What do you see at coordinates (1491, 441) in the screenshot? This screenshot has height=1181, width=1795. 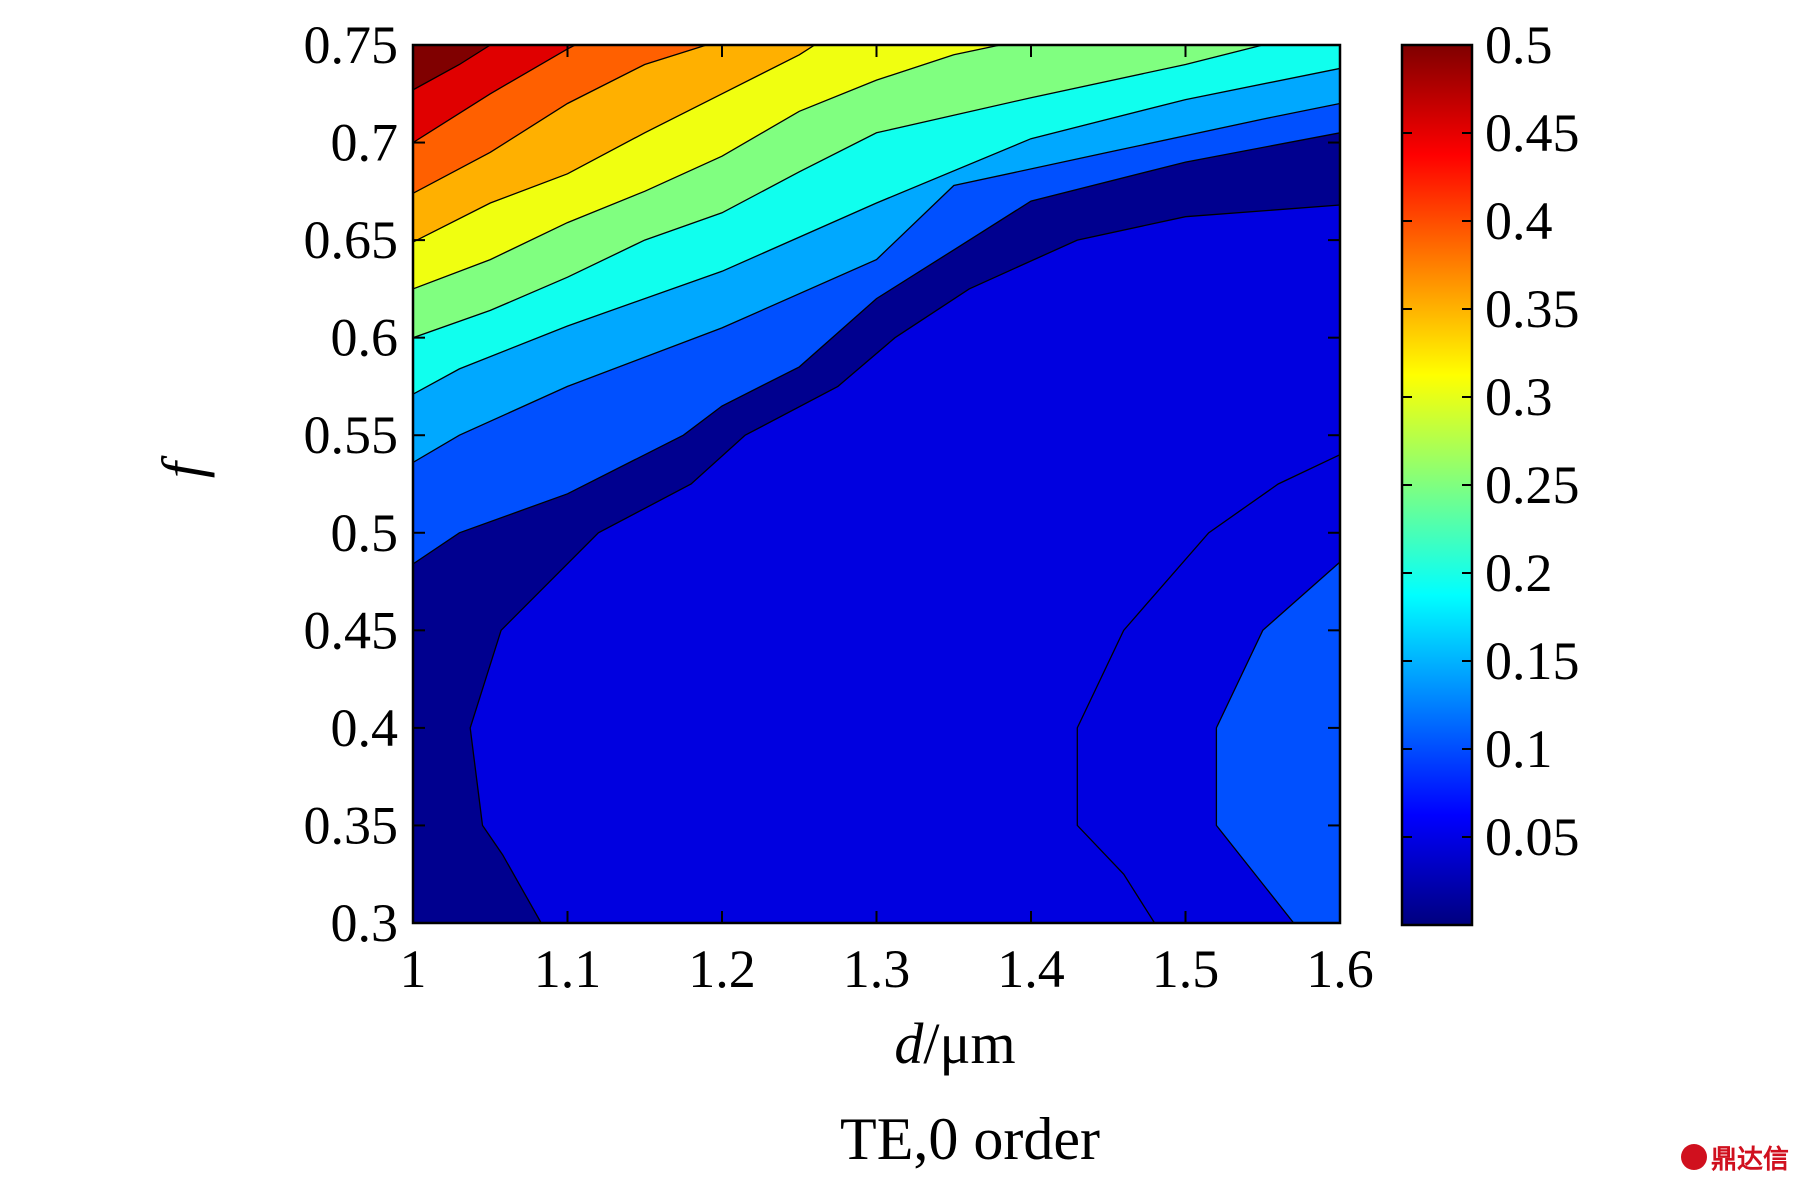 I see `colorbar-ticks: 0.05 0.1 0.15 0.2 0.25 0.3 0.35 0.4 0.45 0.5` at bounding box center [1491, 441].